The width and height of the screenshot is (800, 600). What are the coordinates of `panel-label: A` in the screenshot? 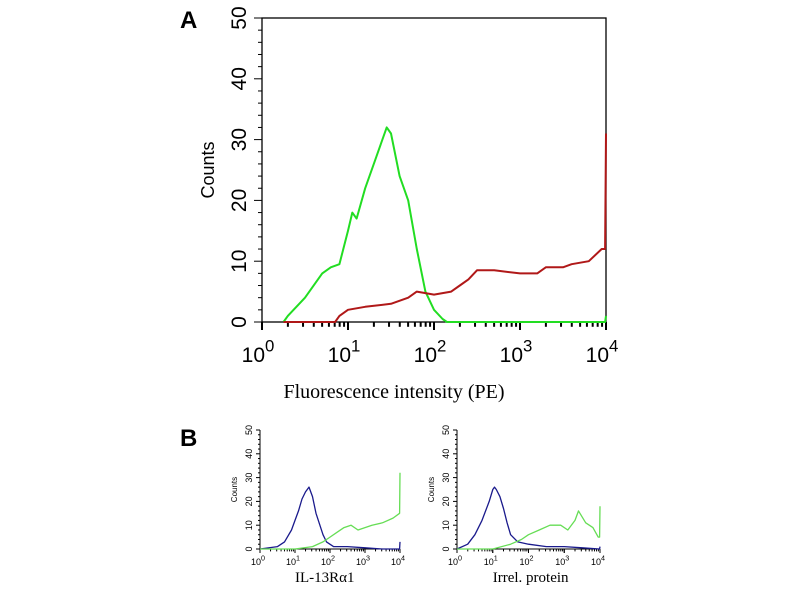 It's located at (188, 20).